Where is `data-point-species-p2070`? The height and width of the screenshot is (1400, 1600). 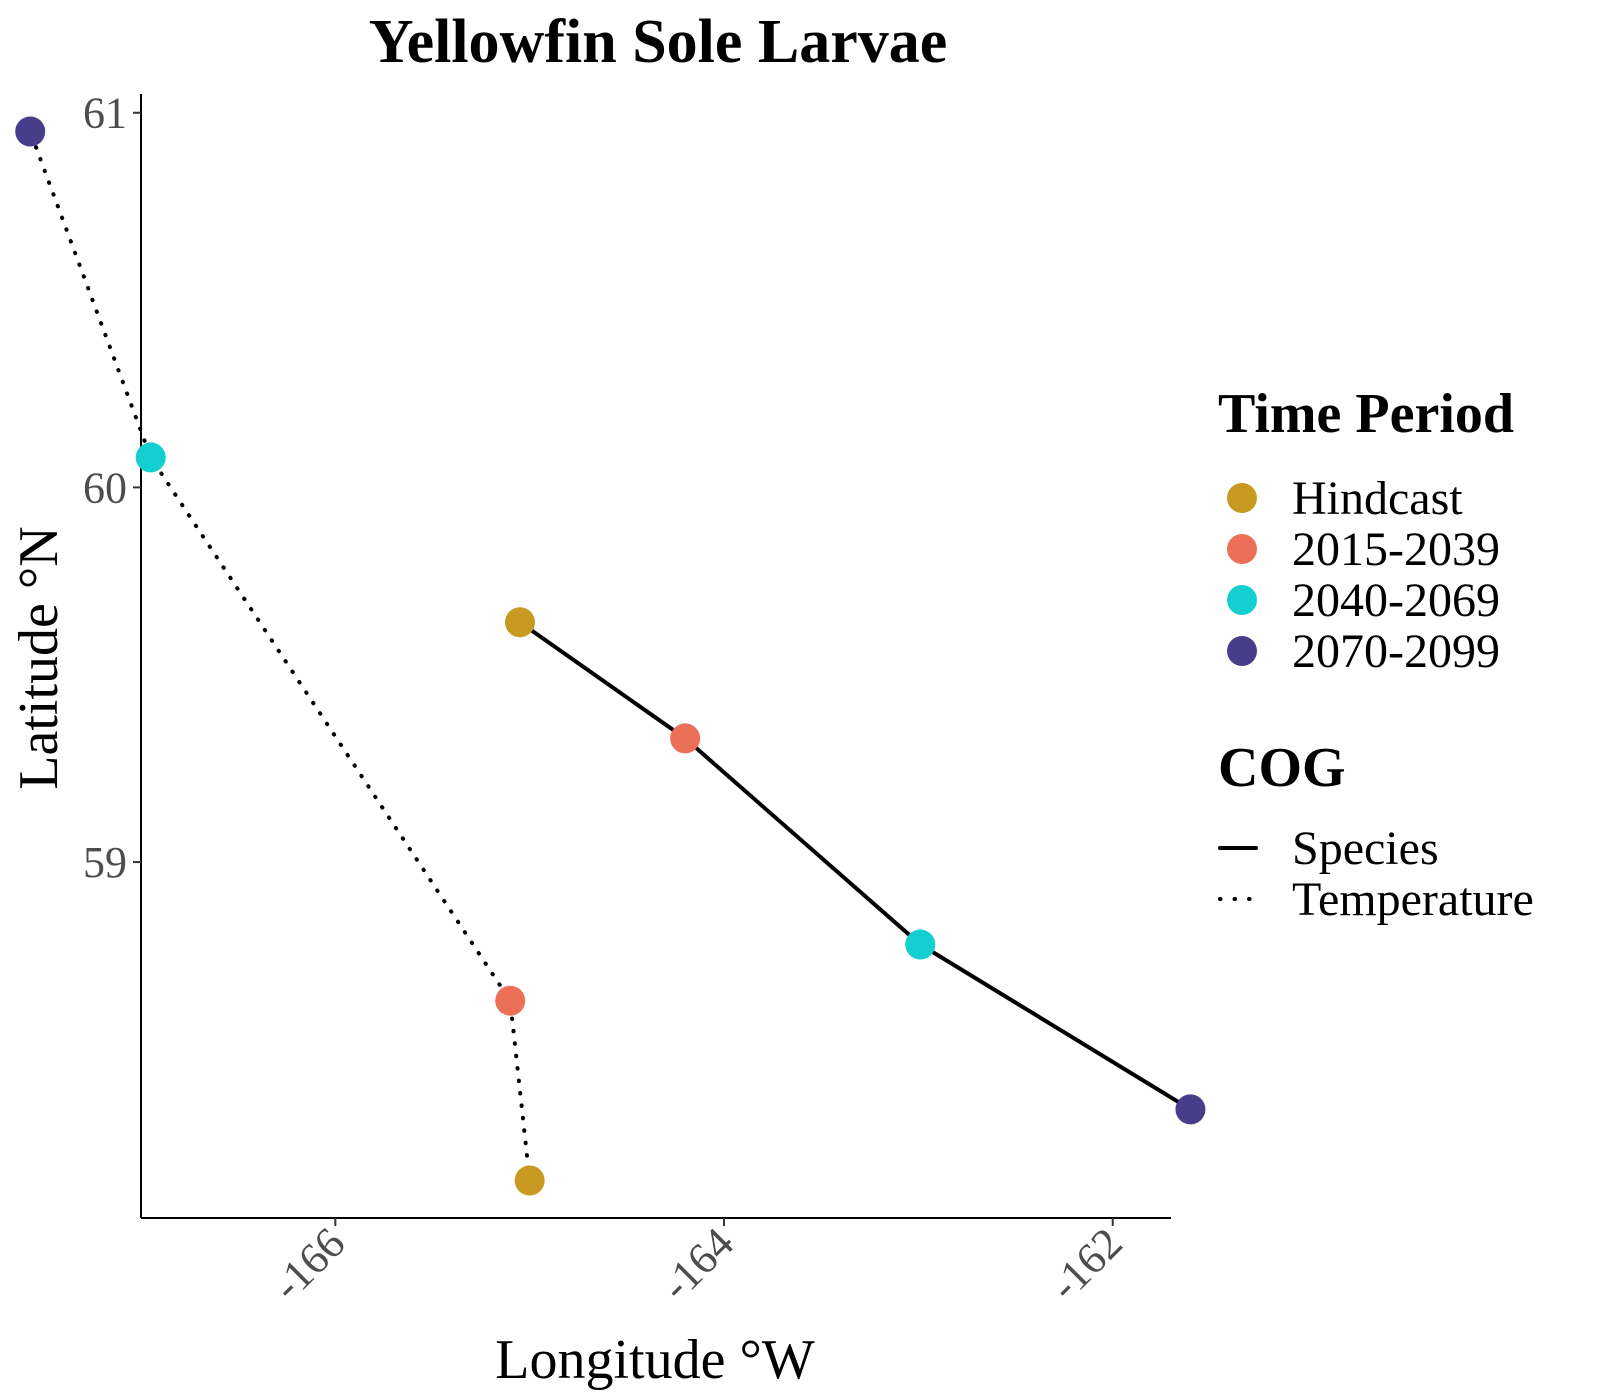
data-point-species-p2070 is located at coordinates (1190, 1109).